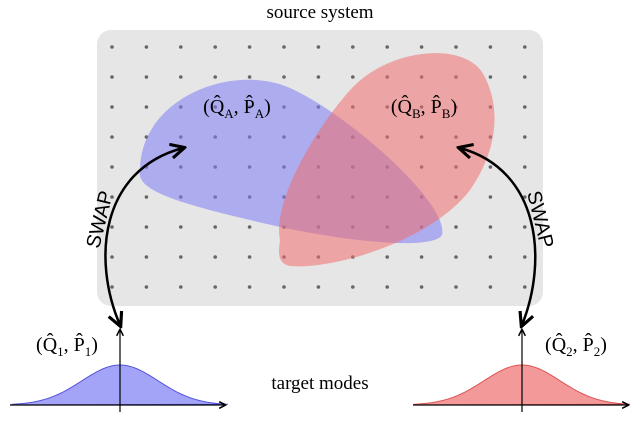  I want to click on mode-label: (Q̂1, P̂1), so click(67, 345).